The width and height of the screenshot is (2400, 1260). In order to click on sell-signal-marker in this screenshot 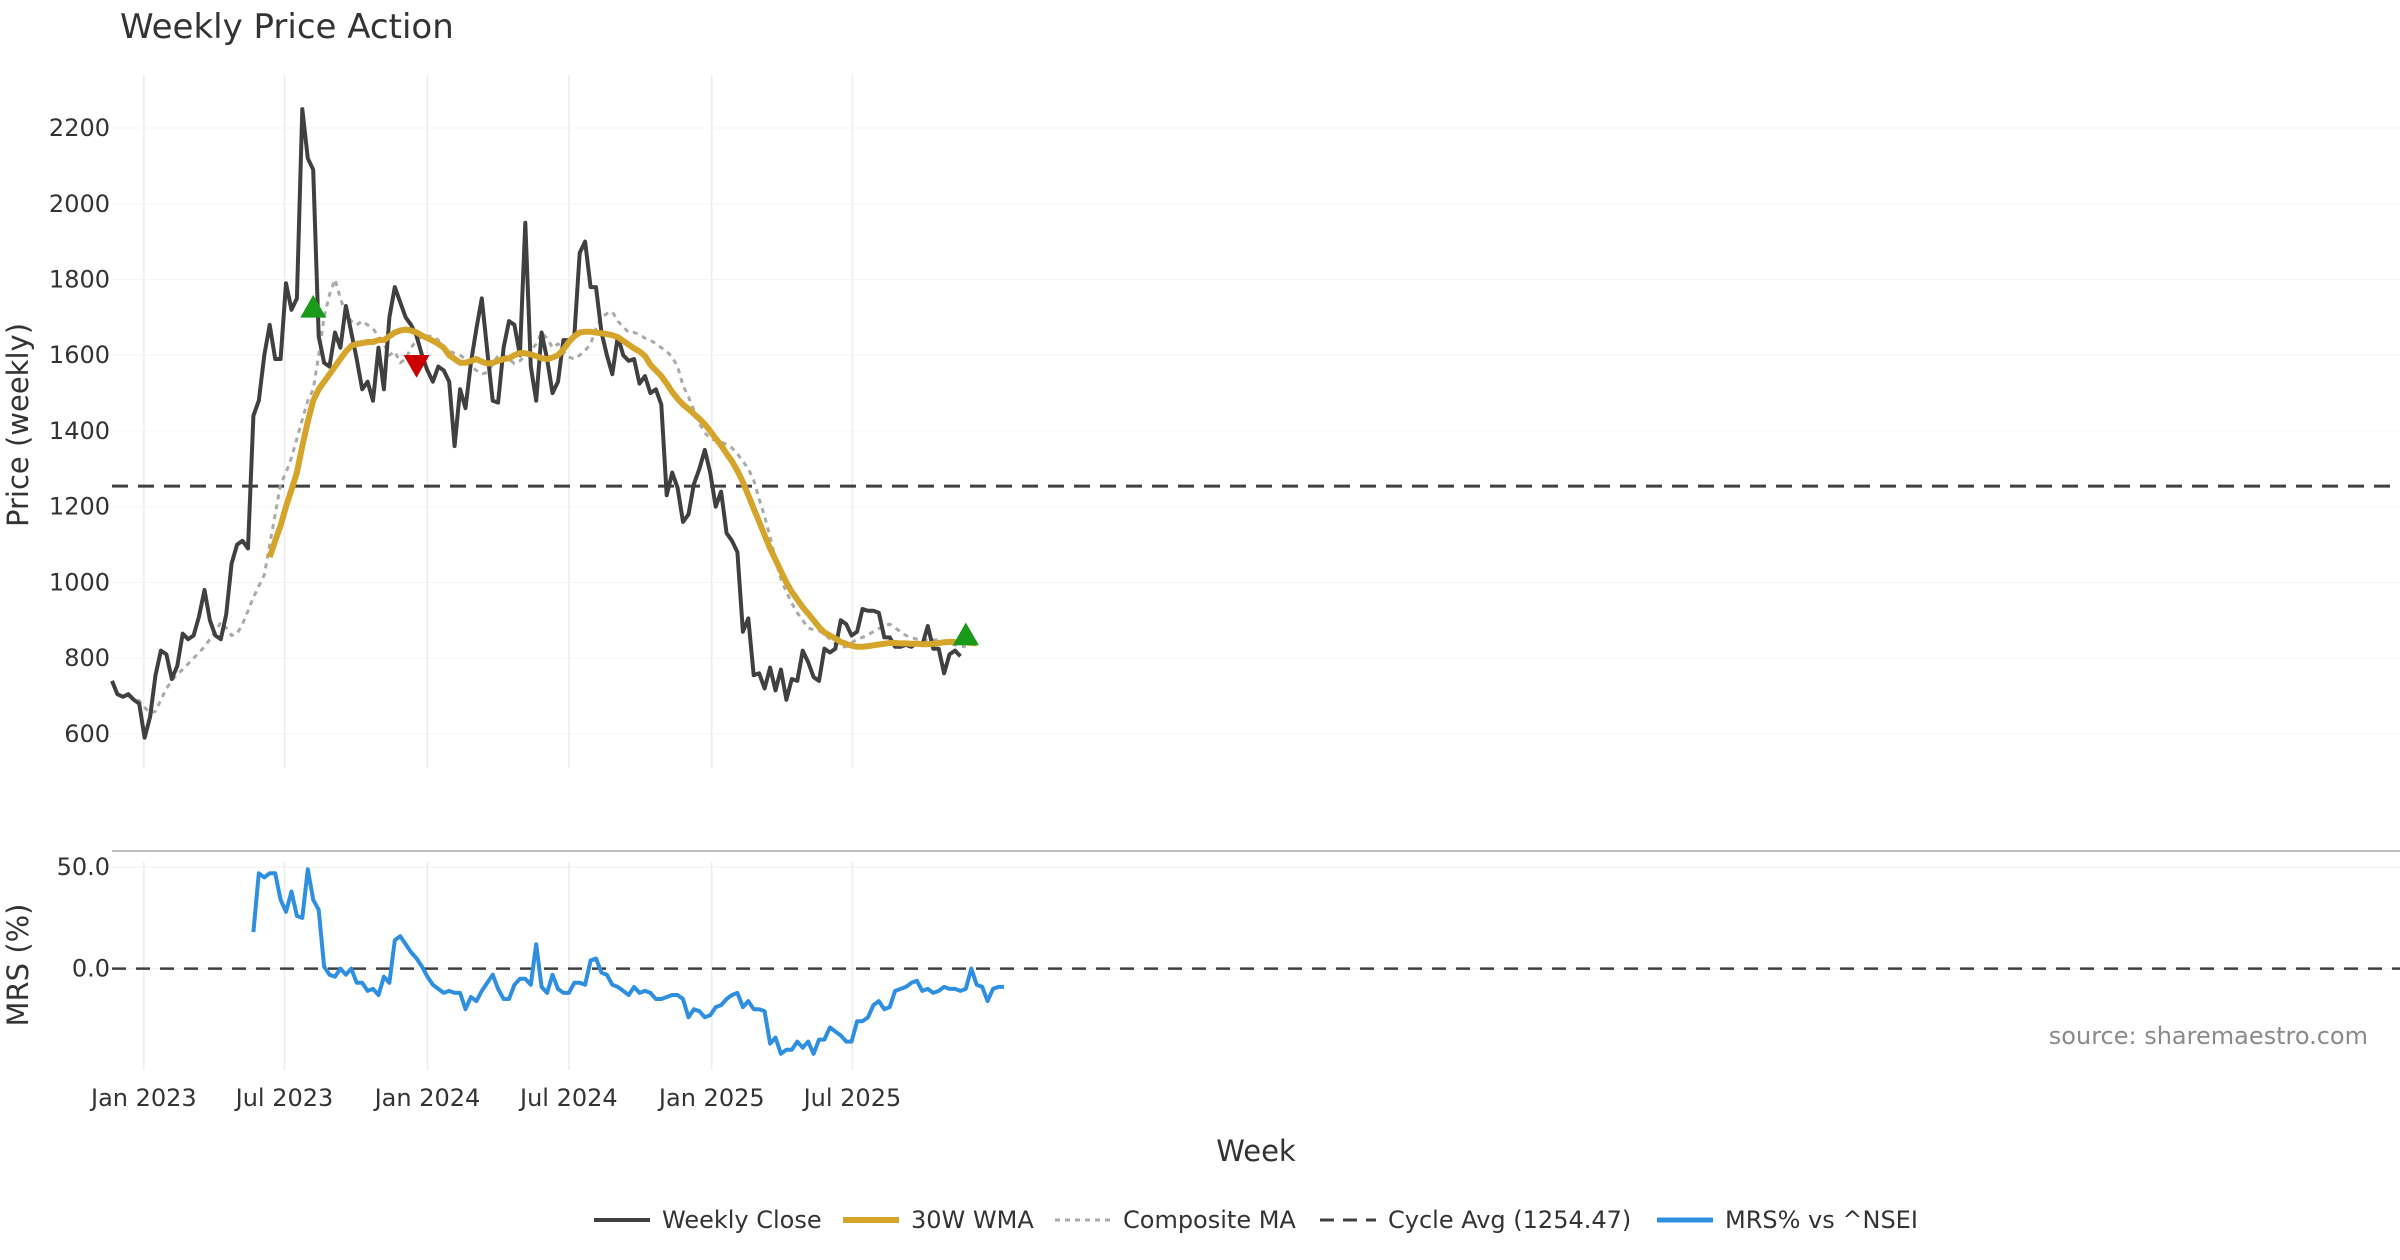, I will do `click(416, 366)`.